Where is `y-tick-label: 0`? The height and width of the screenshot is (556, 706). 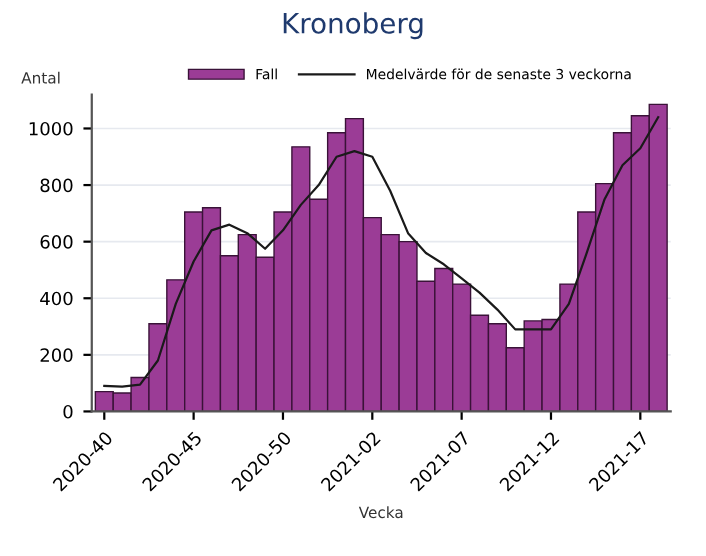 y-tick-label: 0 is located at coordinates (68, 411).